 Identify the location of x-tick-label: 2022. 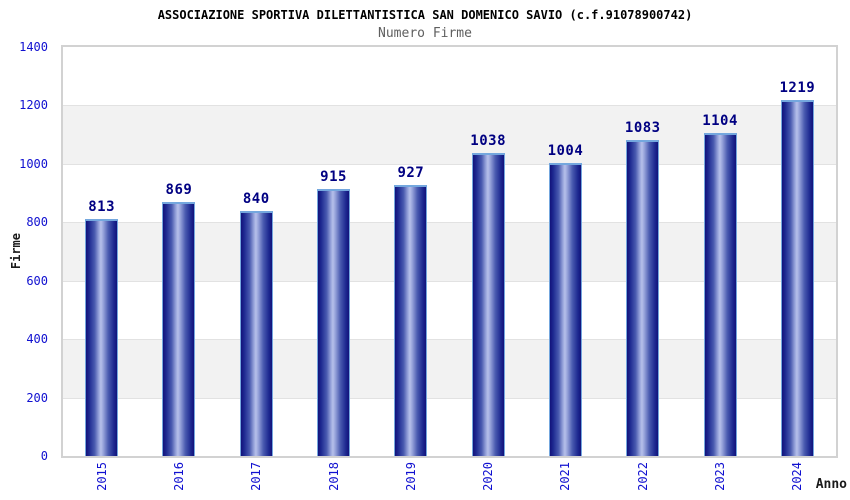
(643, 476).